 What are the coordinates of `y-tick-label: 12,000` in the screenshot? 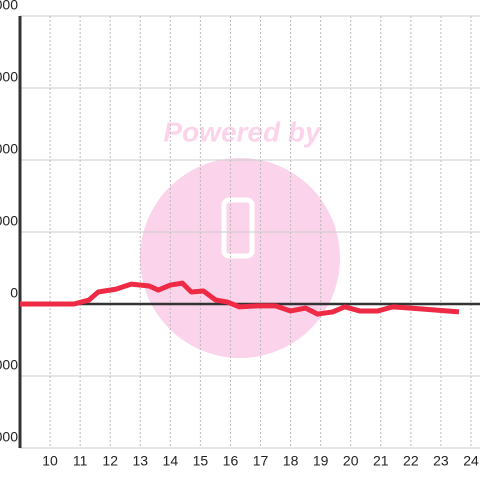 It's located at (9, 6).